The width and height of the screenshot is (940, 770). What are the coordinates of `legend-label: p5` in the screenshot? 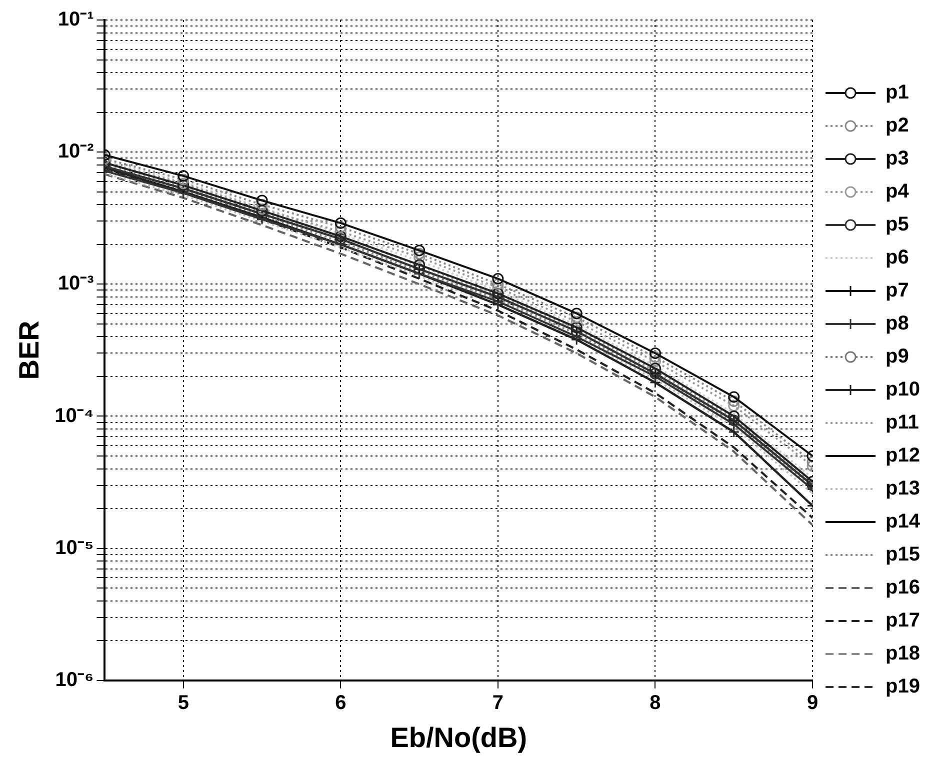 It's located at (897, 225).